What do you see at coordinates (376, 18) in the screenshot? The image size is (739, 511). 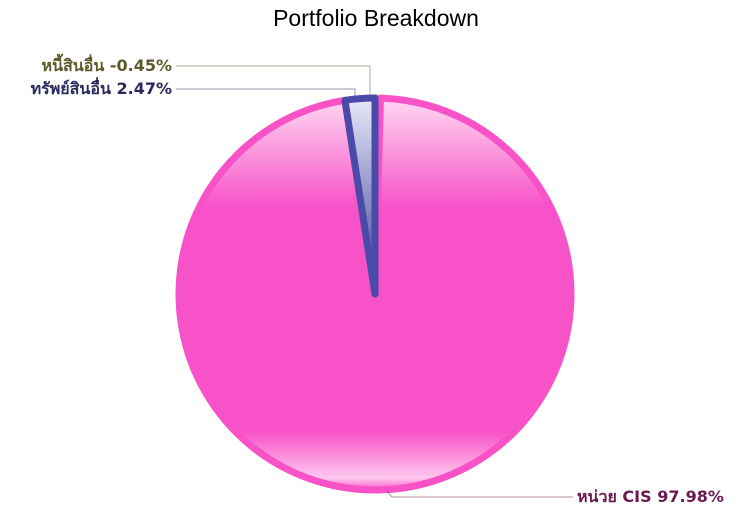 I see `chart-title: Portfolio Breakdown` at bounding box center [376, 18].